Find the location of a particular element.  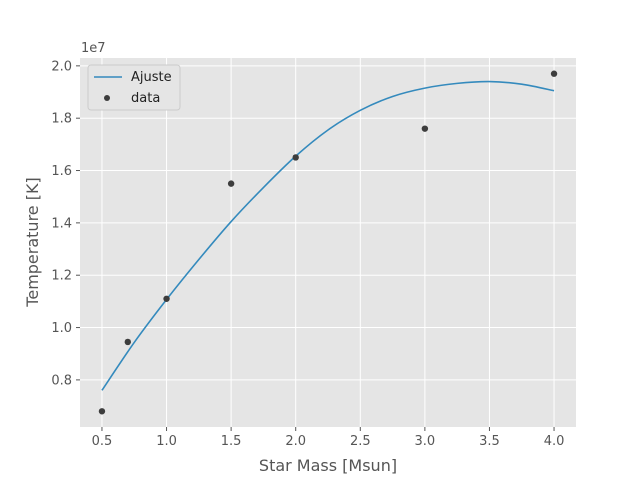

x-tick-label: 0.5 is located at coordinates (102, 441).